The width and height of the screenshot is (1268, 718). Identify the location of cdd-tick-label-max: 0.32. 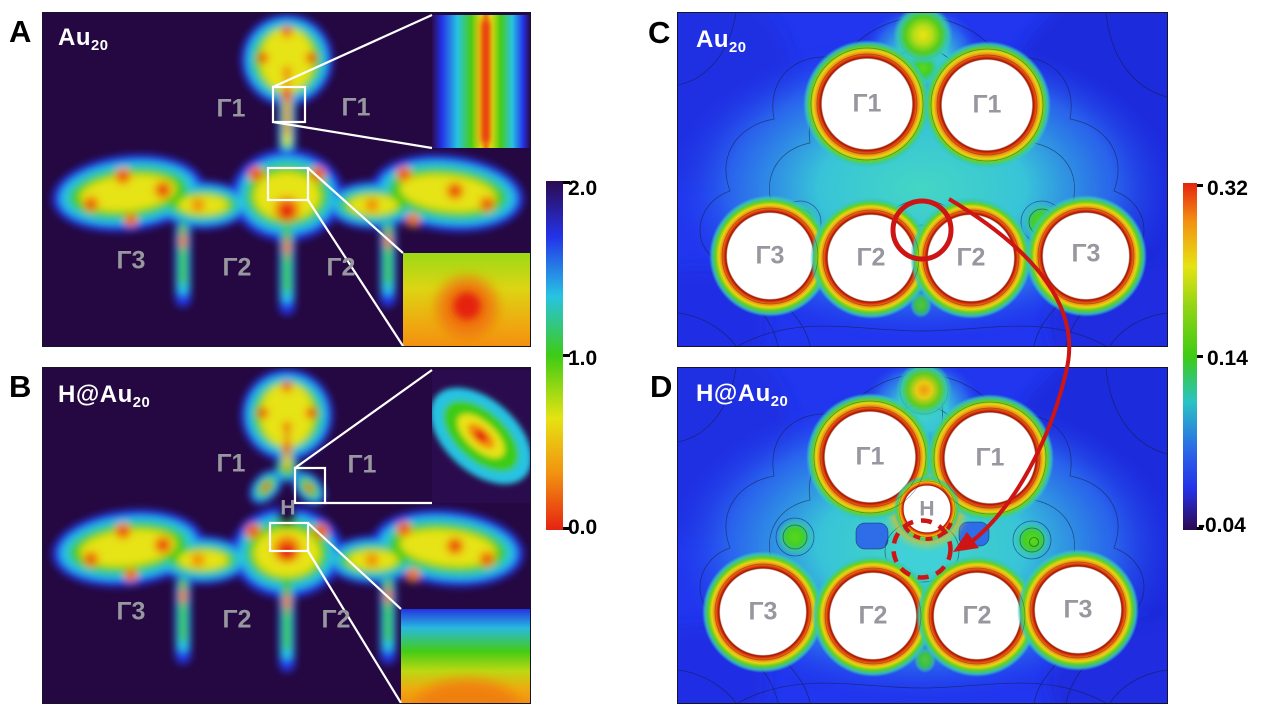
(1227, 188).